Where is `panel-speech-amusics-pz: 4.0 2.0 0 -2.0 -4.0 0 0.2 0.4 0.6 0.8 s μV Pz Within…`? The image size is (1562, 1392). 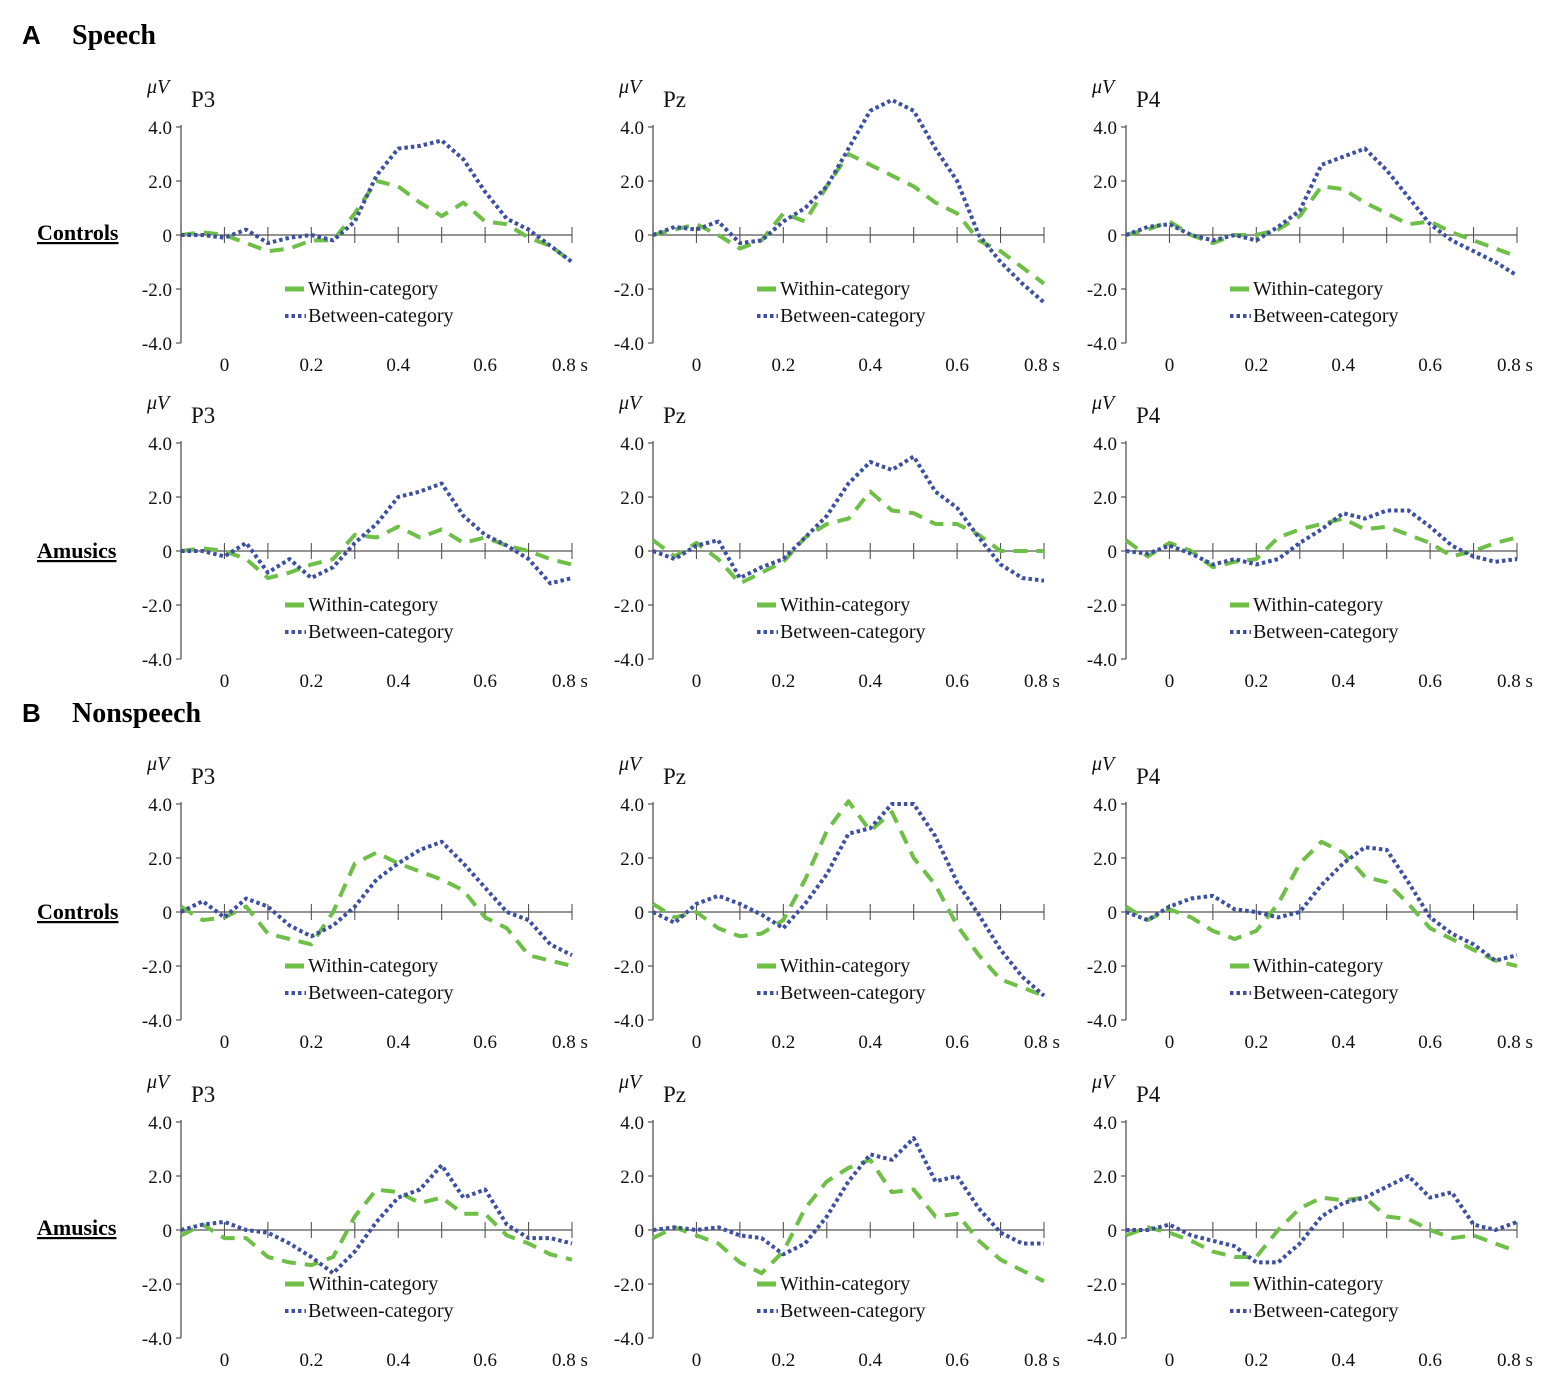 panel-speech-amusics-pz: 4.0 2.0 0 -2.0 -4.0 0 0.2 0.4 0.6 0.8 s μV Pz Within… is located at coordinates (837, 542).